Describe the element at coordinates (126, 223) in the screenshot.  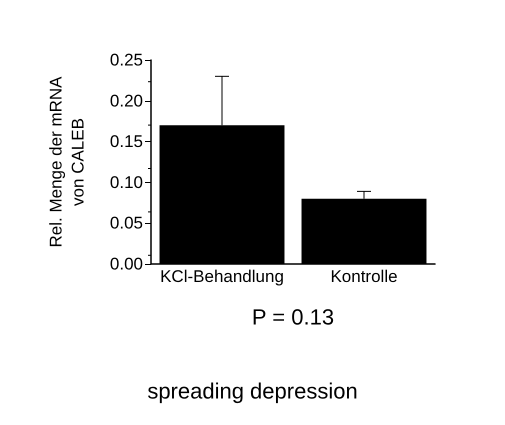
I see `y-tick-label: 0.05` at that location.